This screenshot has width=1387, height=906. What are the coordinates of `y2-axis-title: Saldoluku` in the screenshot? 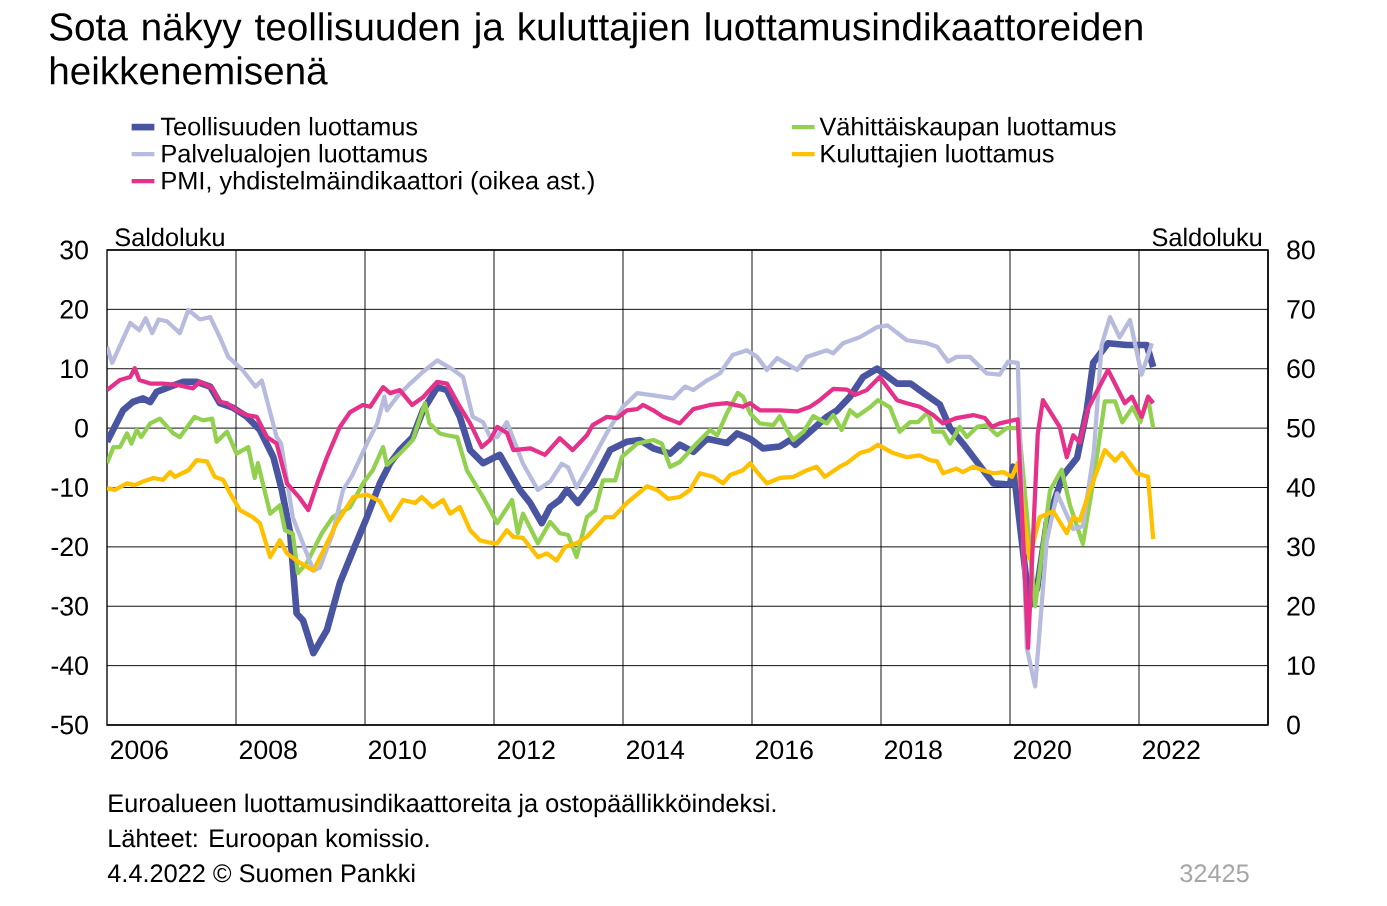 It's located at (1207, 237).